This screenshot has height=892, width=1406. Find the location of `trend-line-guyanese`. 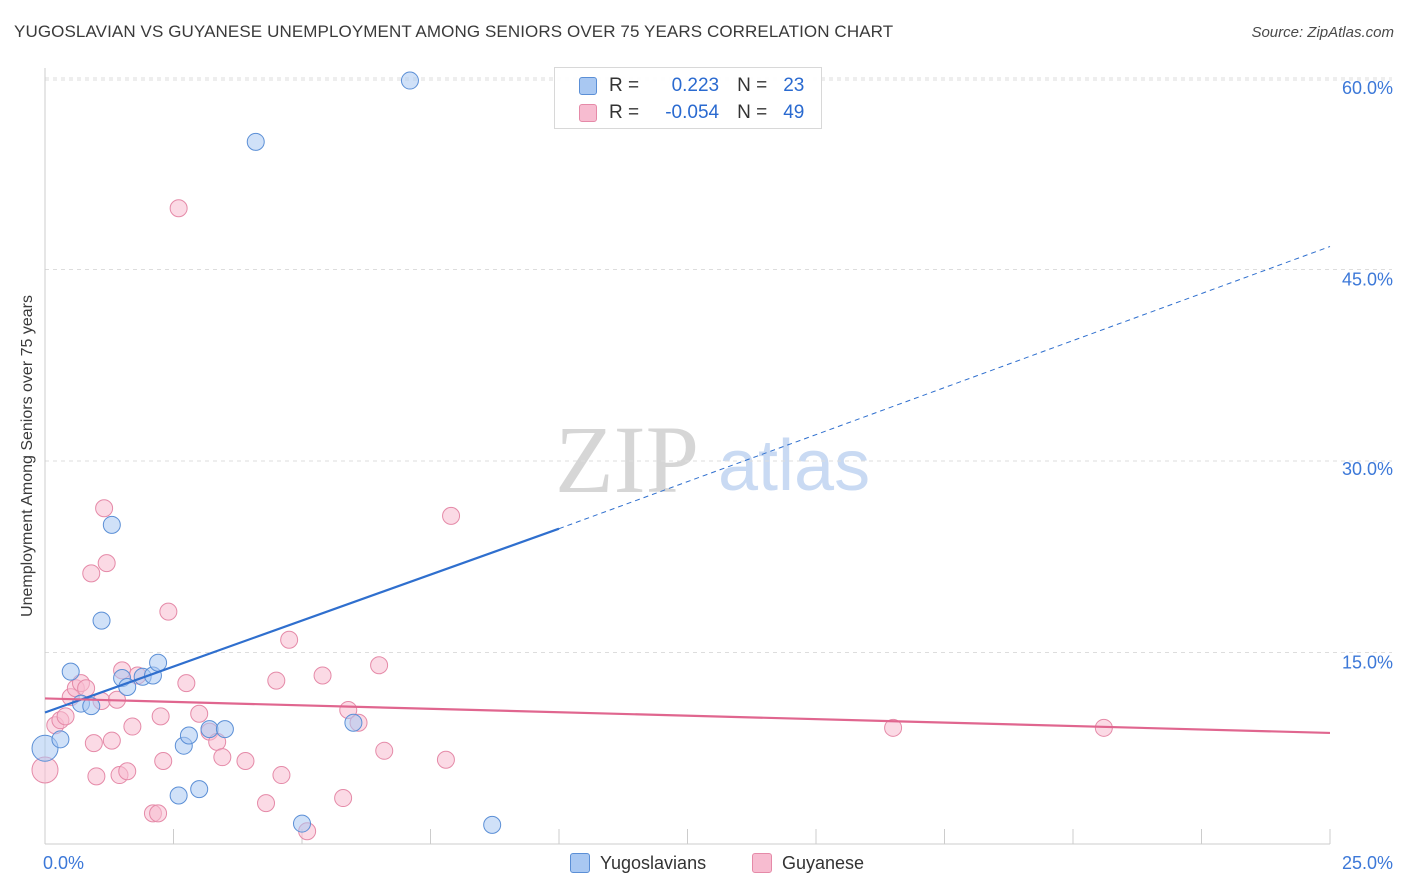

trend-line-guyanese is located at coordinates (687, 716).